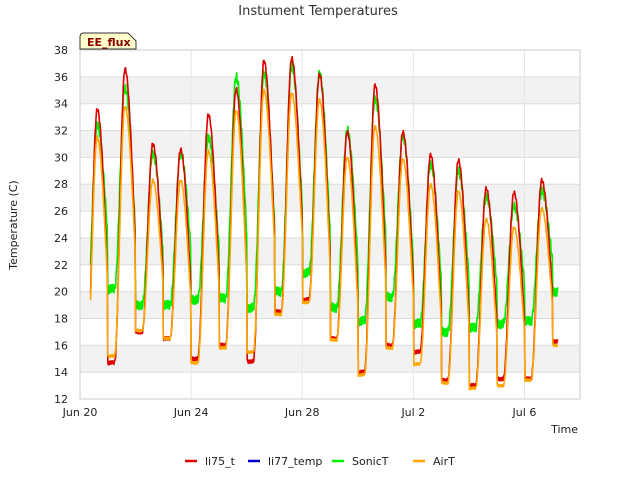 The height and width of the screenshot is (480, 640). I want to click on y-axis-ticks: 12 14 16 18 20 22 24 26 28 30 32 34 36 38, so click(61, 225).